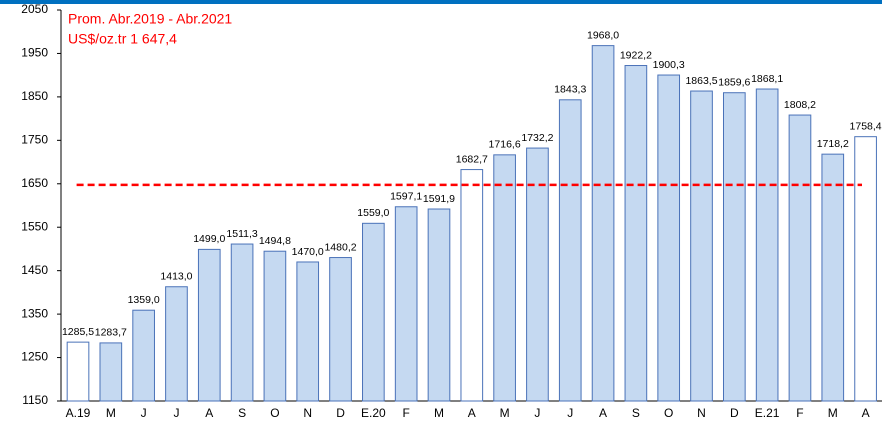  Describe the element at coordinates (308, 252) in the screenshot. I see `value-label: 1470,0` at that location.